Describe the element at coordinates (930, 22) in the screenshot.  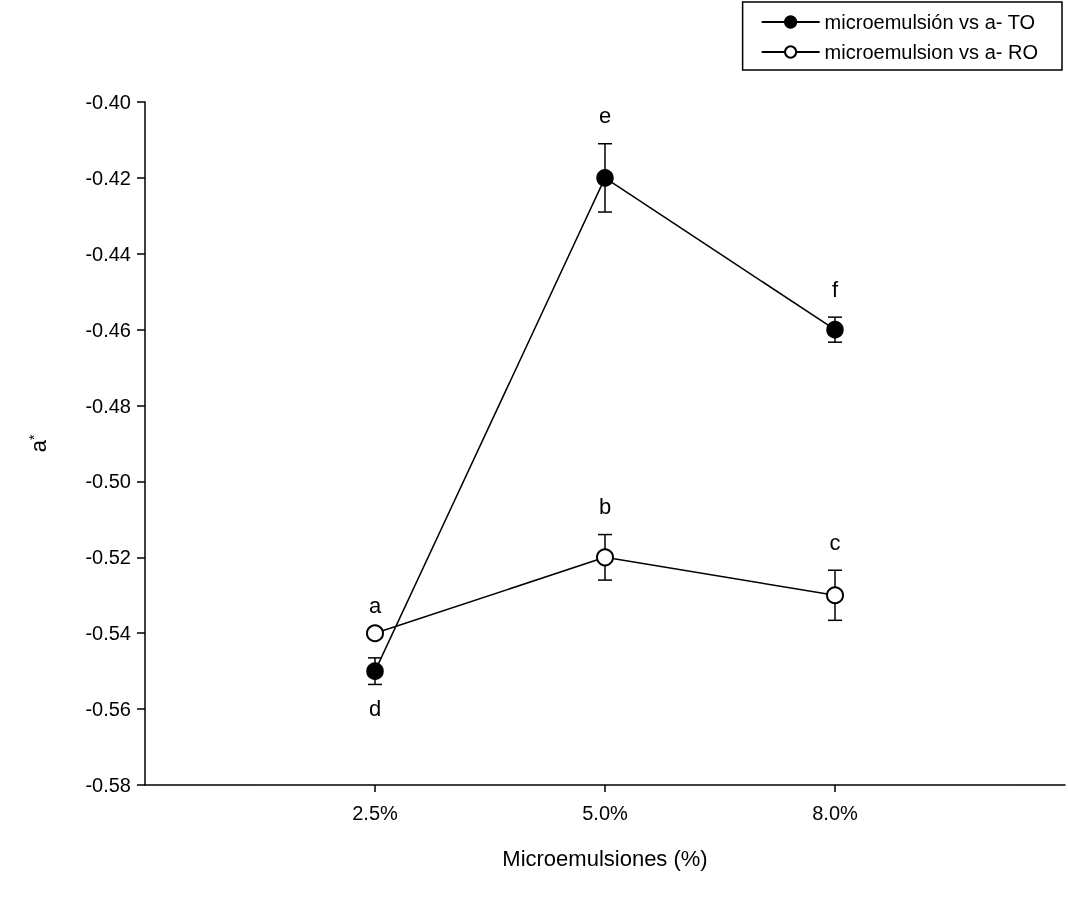
I see `legend-label: microemulsión vs a- TO` at that location.